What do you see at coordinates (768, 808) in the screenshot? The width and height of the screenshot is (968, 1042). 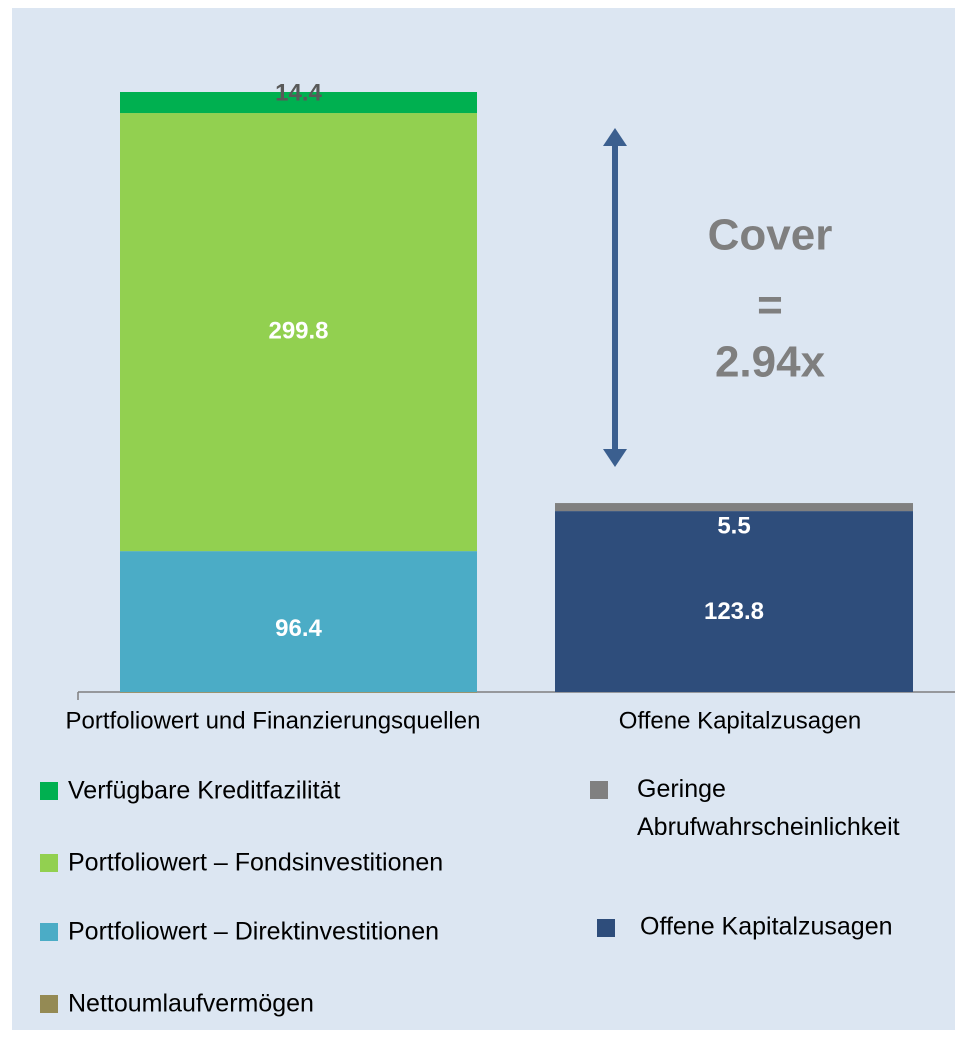 I see `legend-label: Geringe Abrufwahrscheinlichkeit` at bounding box center [768, 808].